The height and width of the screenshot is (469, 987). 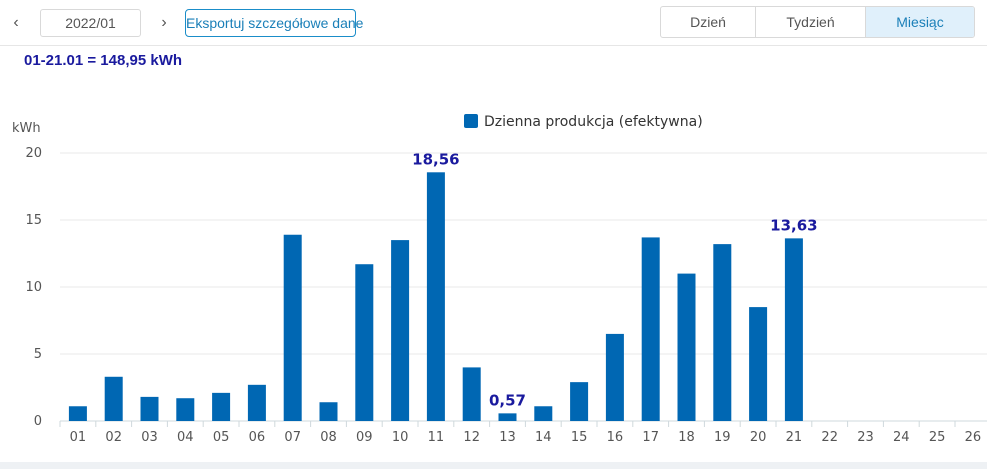 I want to click on range-tabs: Dzień Tydzień Miesiąc, so click(x=817, y=22).